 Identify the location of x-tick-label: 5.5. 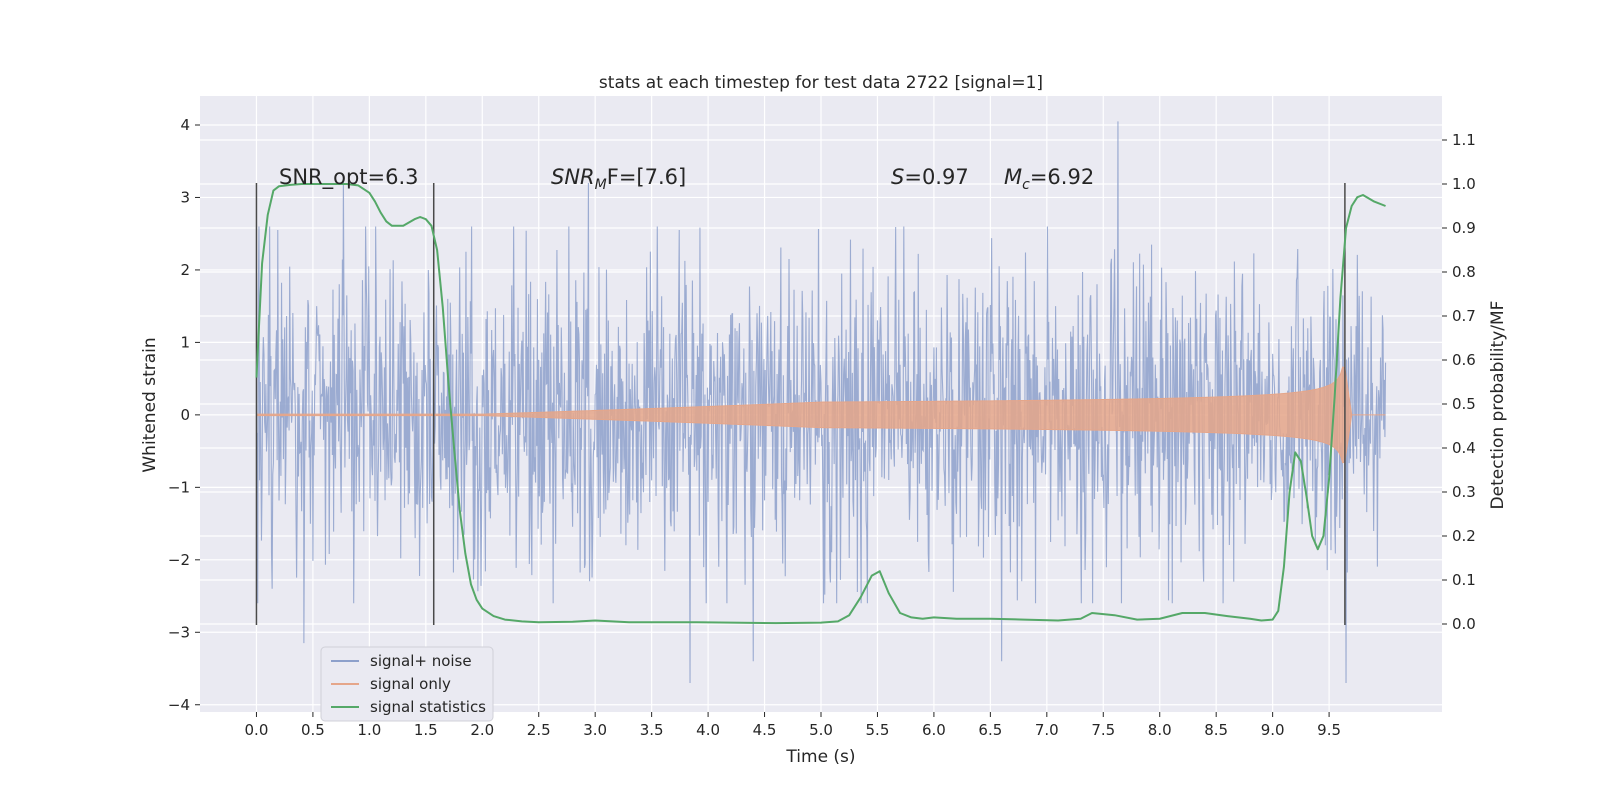
(878, 730).